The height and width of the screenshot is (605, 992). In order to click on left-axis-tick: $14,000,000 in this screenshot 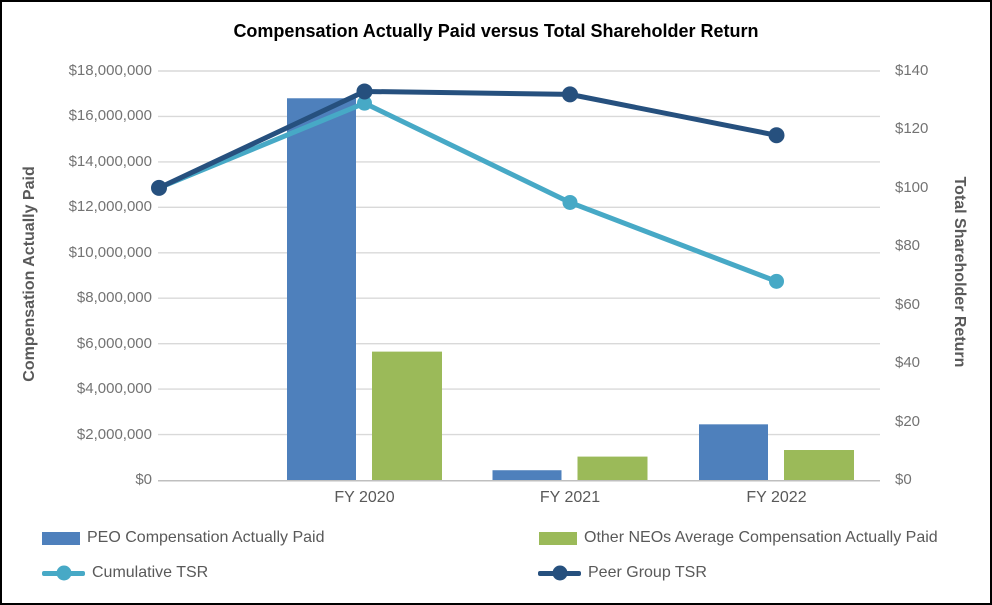, I will do `click(110, 161)`.